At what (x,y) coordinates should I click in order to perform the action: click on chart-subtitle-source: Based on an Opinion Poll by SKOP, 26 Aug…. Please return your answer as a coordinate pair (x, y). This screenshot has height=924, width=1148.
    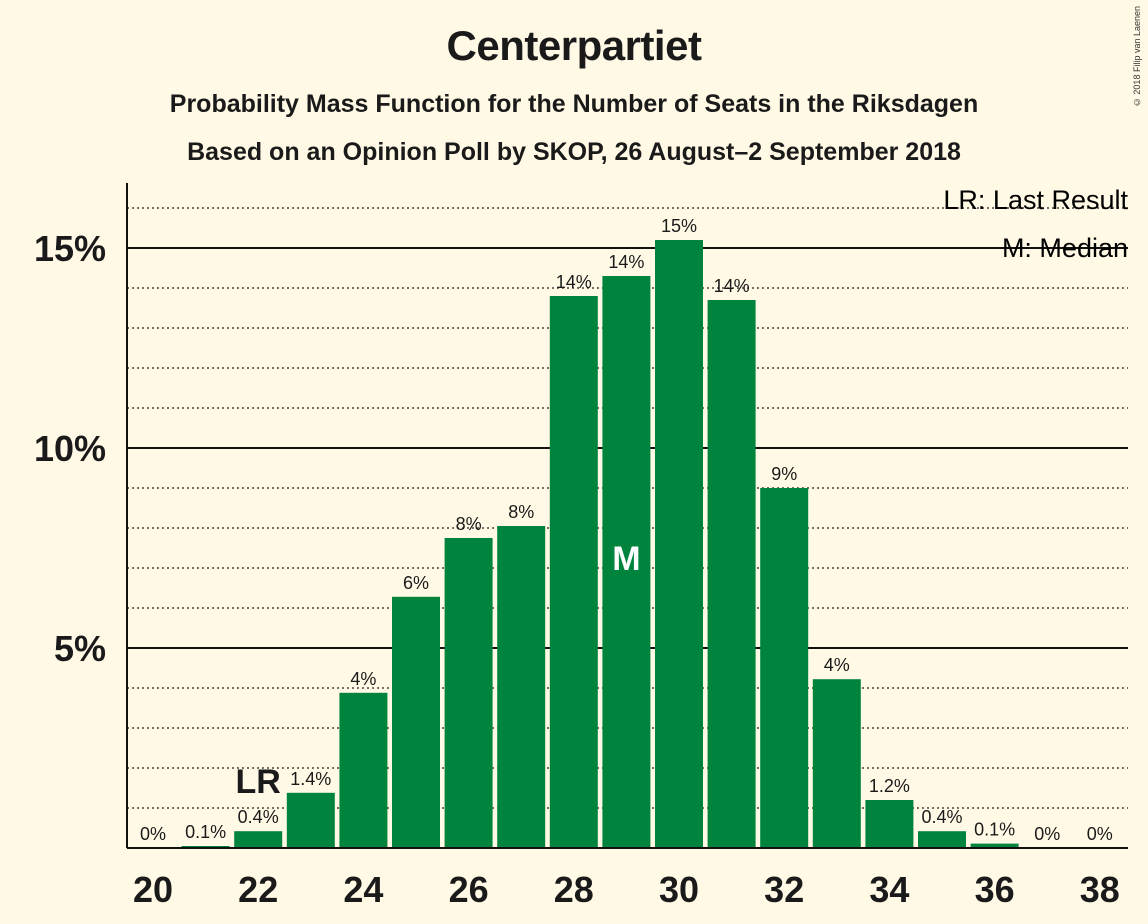
    Looking at the image, I should click on (574, 152).